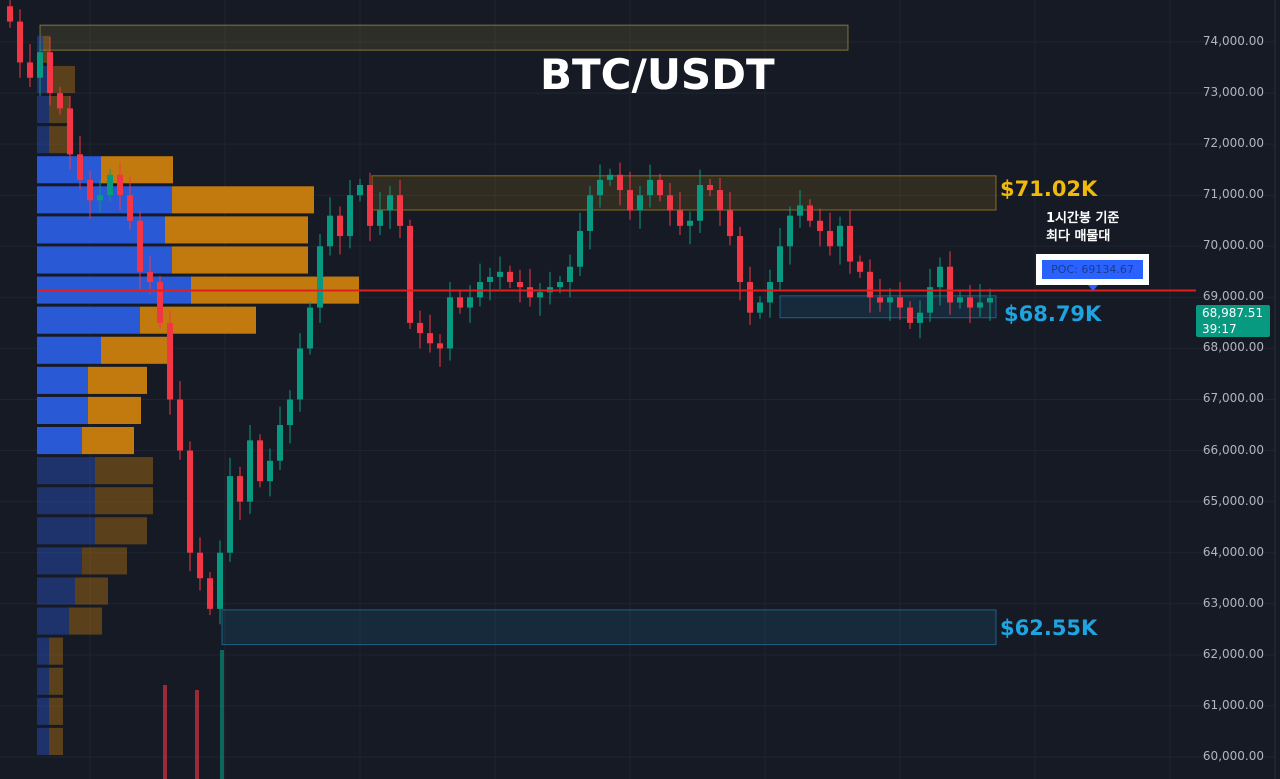 The height and width of the screenshot is (779, 1280). Describe the element at coordinates (1233, 296) in the screenshot. I see `y-tick-label: 69,000.00` at that location.